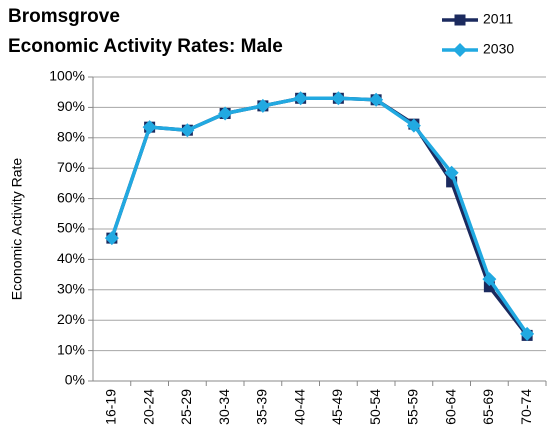 Image resolution: width=547 pixels, height=443 pixels. What do you see at coordinates (71, 197) in the screenshot?
I see `y-tick-label: 60%` at bounding box center [71, 197].